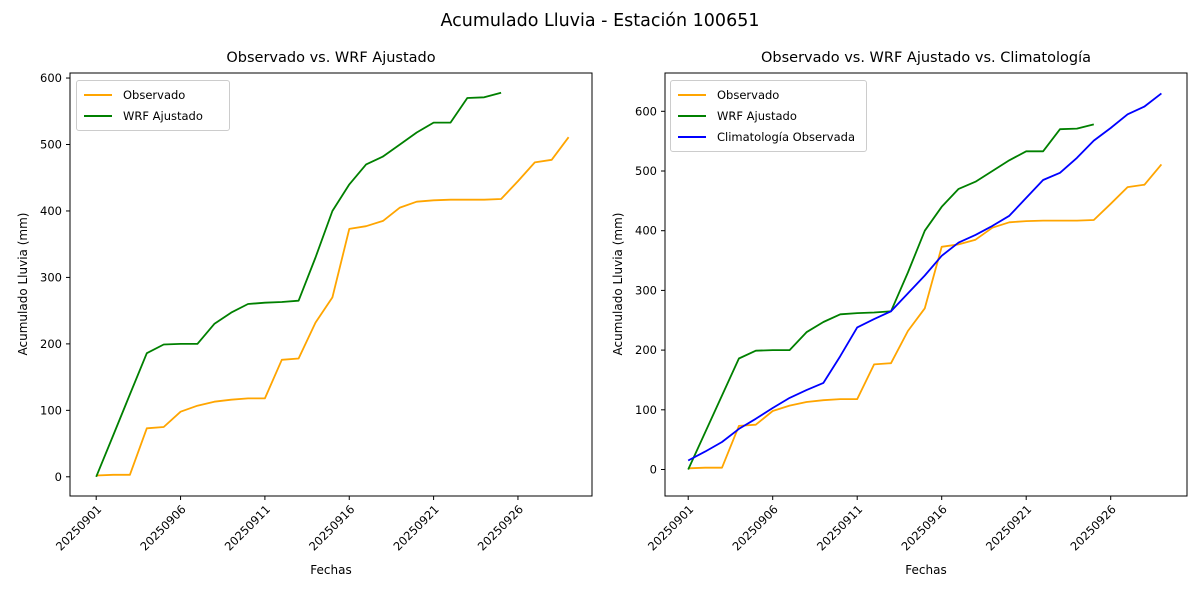 This screenshot has width=1200, height=600. What do you see at coordinates (600, 21) in the screenshot?
I see `figure-title: Acumulado Lluvia - Estación 100651` at bounding box center [600, 21].